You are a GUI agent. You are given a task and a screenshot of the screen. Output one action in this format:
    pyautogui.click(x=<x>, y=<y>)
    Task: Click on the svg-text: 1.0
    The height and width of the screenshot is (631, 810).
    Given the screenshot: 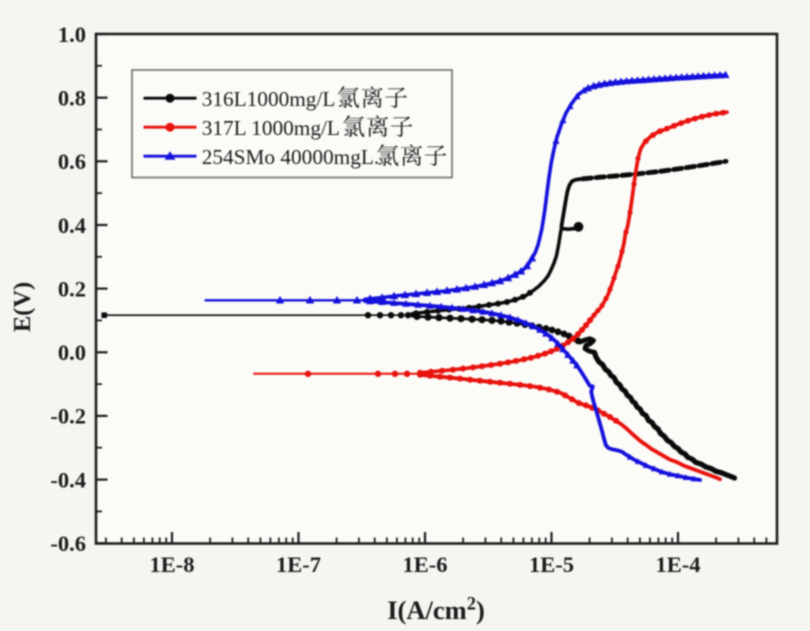 What is the action you would take?
    pyautogui.click(x=72, y=34)
    